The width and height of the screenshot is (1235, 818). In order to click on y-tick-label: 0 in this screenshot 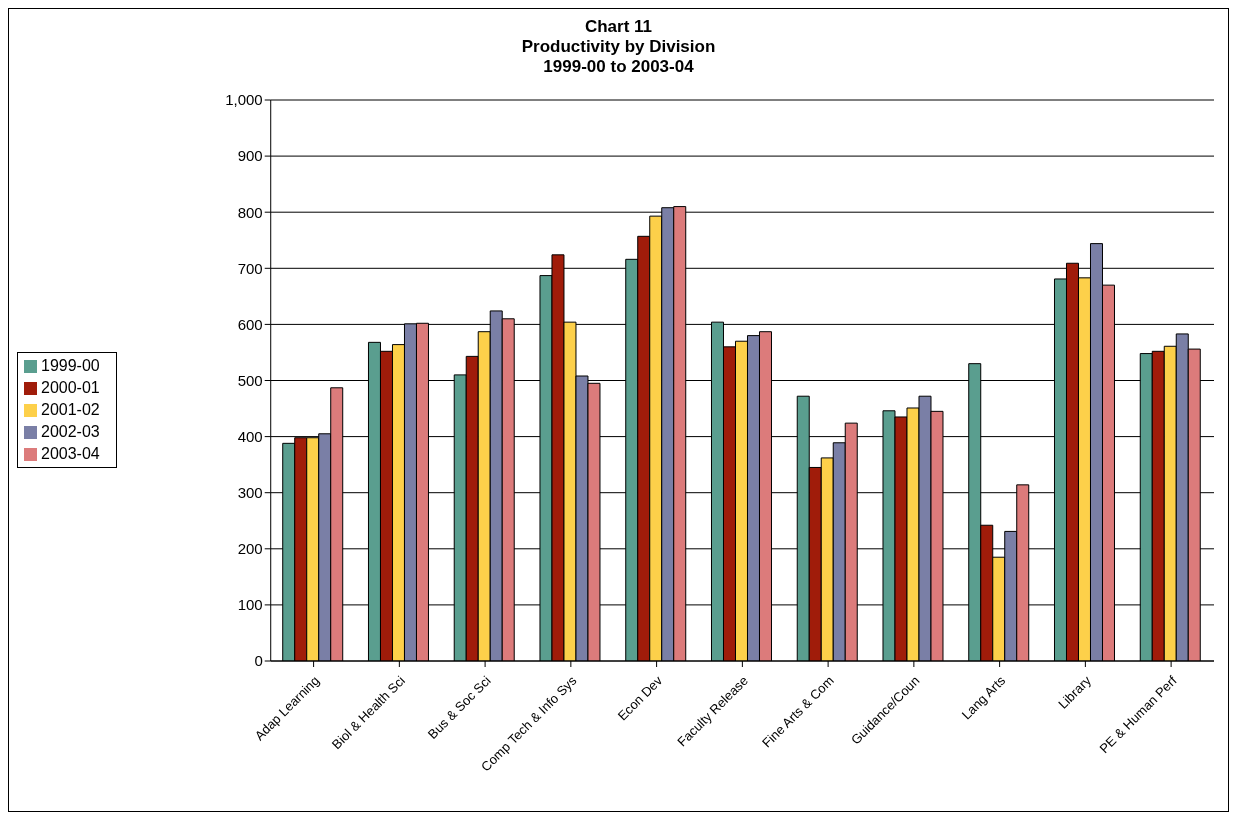, I will do `click(258, 661)`.